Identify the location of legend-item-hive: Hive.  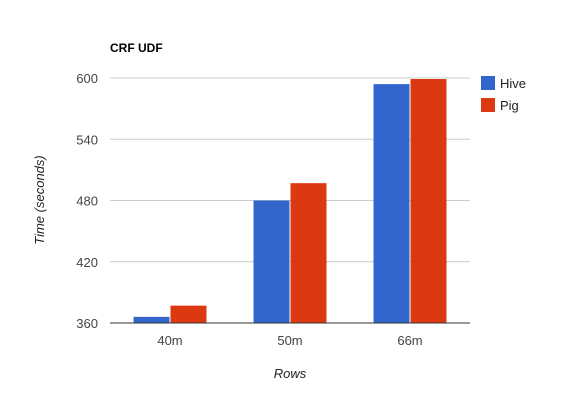
(503, 83).